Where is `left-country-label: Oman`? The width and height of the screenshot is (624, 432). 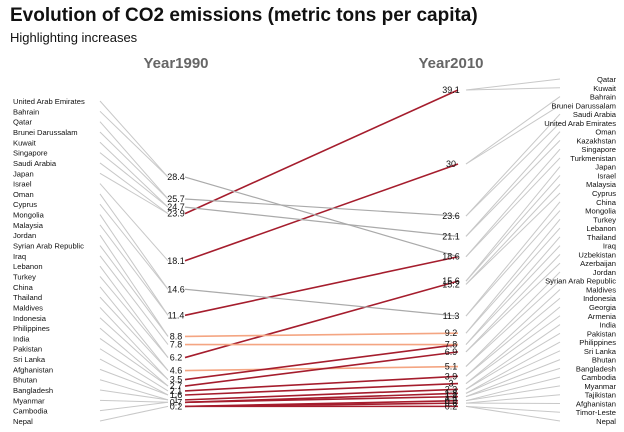
left-country-label: Oman is located at coordinates (23, 194).